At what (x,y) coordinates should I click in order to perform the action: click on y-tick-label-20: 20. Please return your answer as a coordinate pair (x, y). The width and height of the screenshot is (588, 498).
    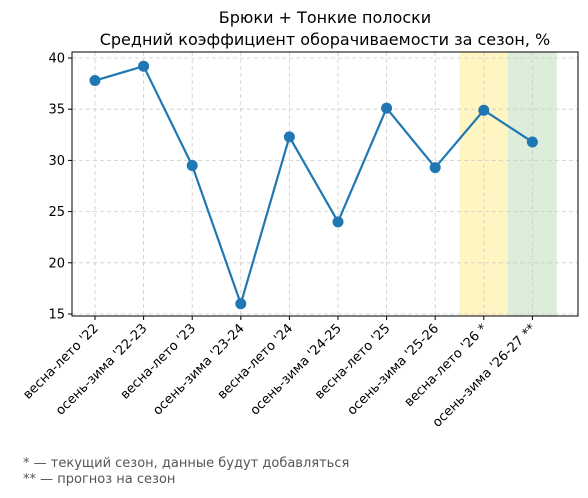
    Looking at the image, I should click on (56, 263).